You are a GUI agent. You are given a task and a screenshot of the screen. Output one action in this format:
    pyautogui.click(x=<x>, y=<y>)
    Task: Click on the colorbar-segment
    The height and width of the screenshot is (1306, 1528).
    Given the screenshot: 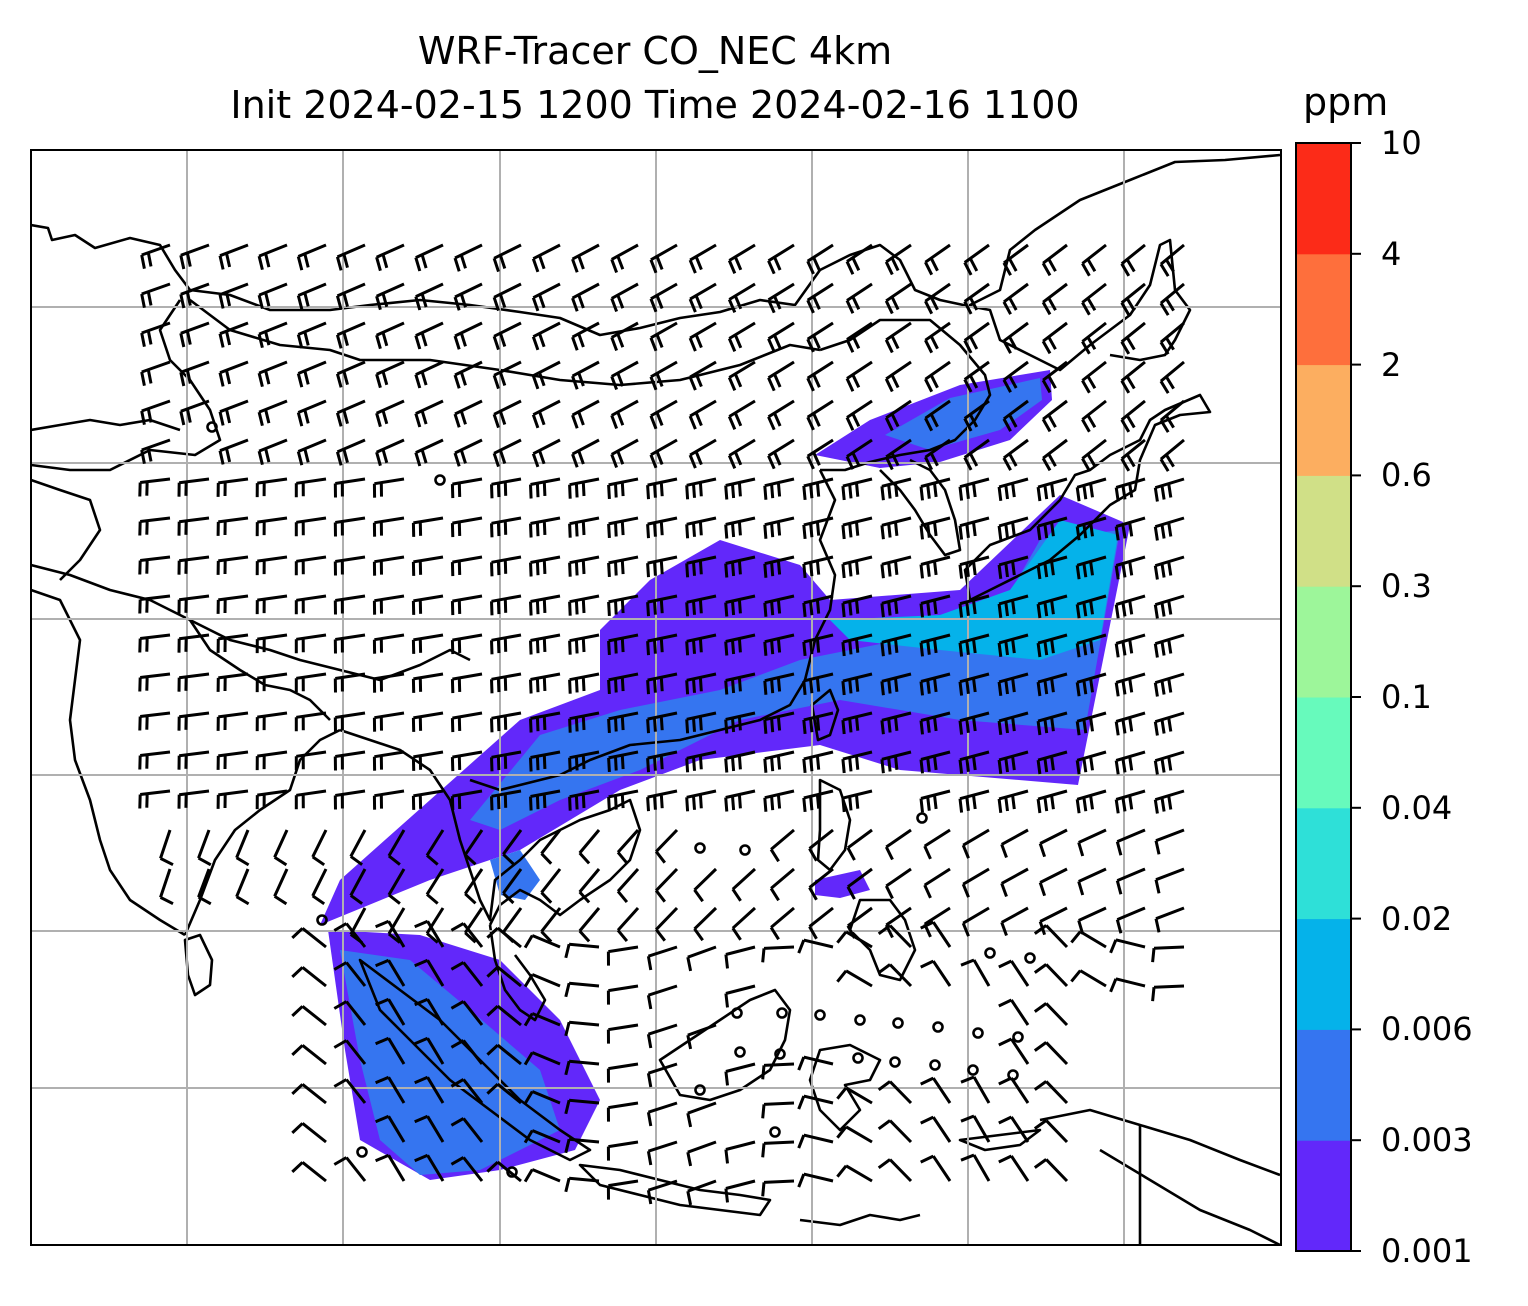 What is the action you would take?
    pyautogui.click(x=1323, y=974)
    